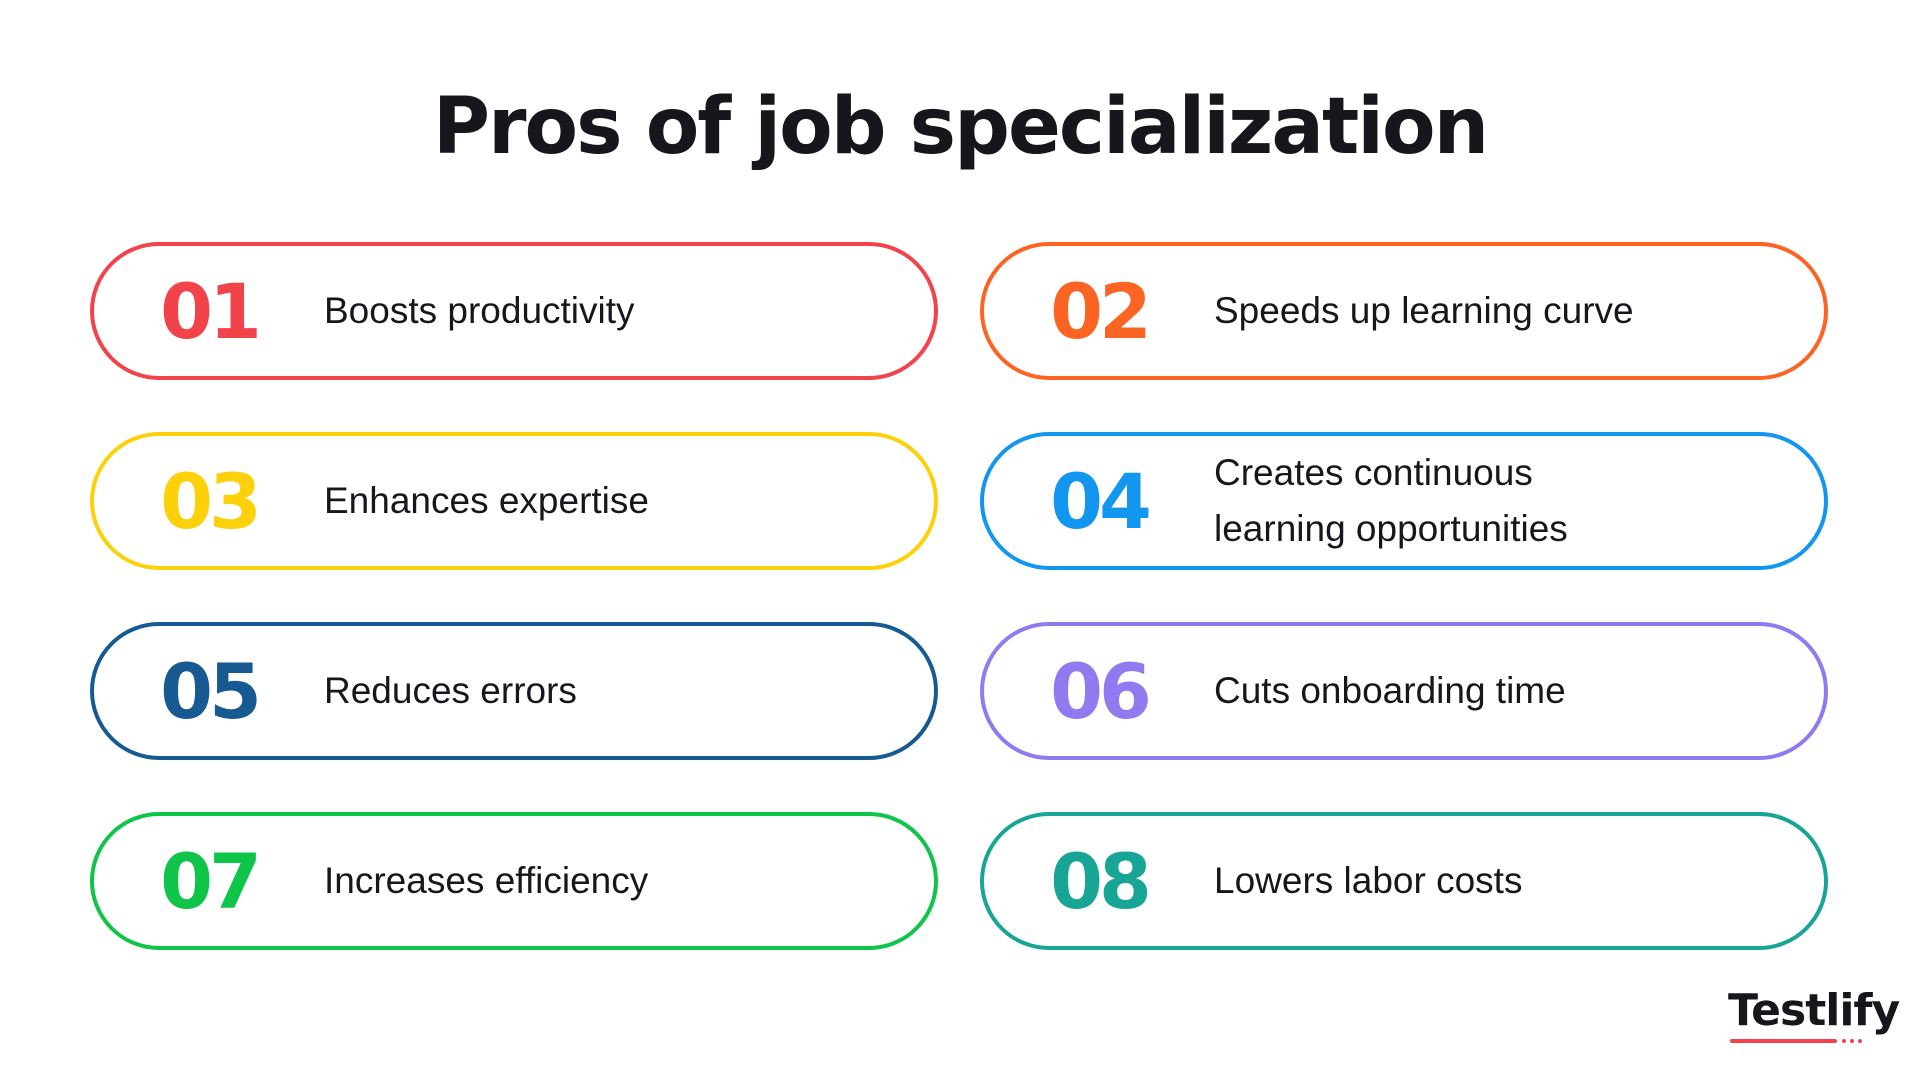 The height and width of the screenshot is (1080, 1920). Describe the element at coordinates (211, 311) in the screenshot. I see `item-number: 01` at that location.